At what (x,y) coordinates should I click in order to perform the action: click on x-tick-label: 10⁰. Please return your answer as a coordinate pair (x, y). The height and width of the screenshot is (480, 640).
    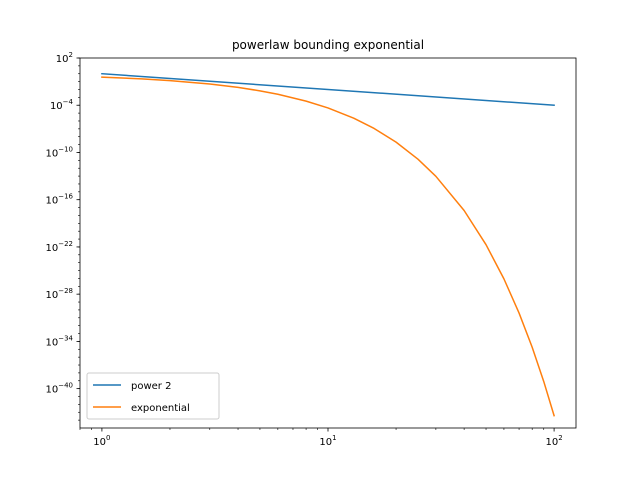
    Looking at the image, I should click on (101, 441).